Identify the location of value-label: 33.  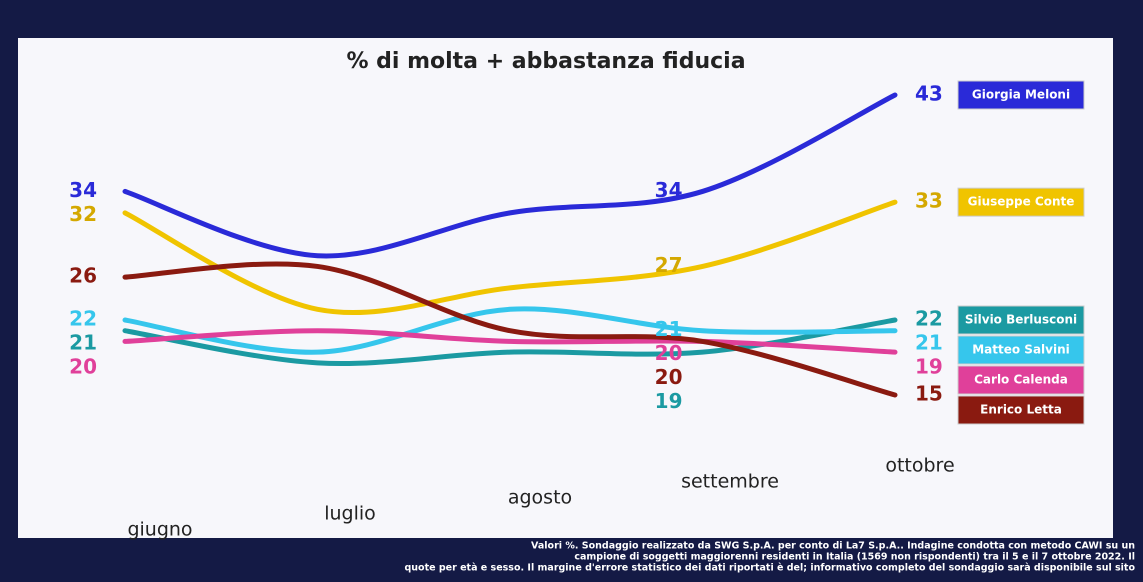
(929, 201).